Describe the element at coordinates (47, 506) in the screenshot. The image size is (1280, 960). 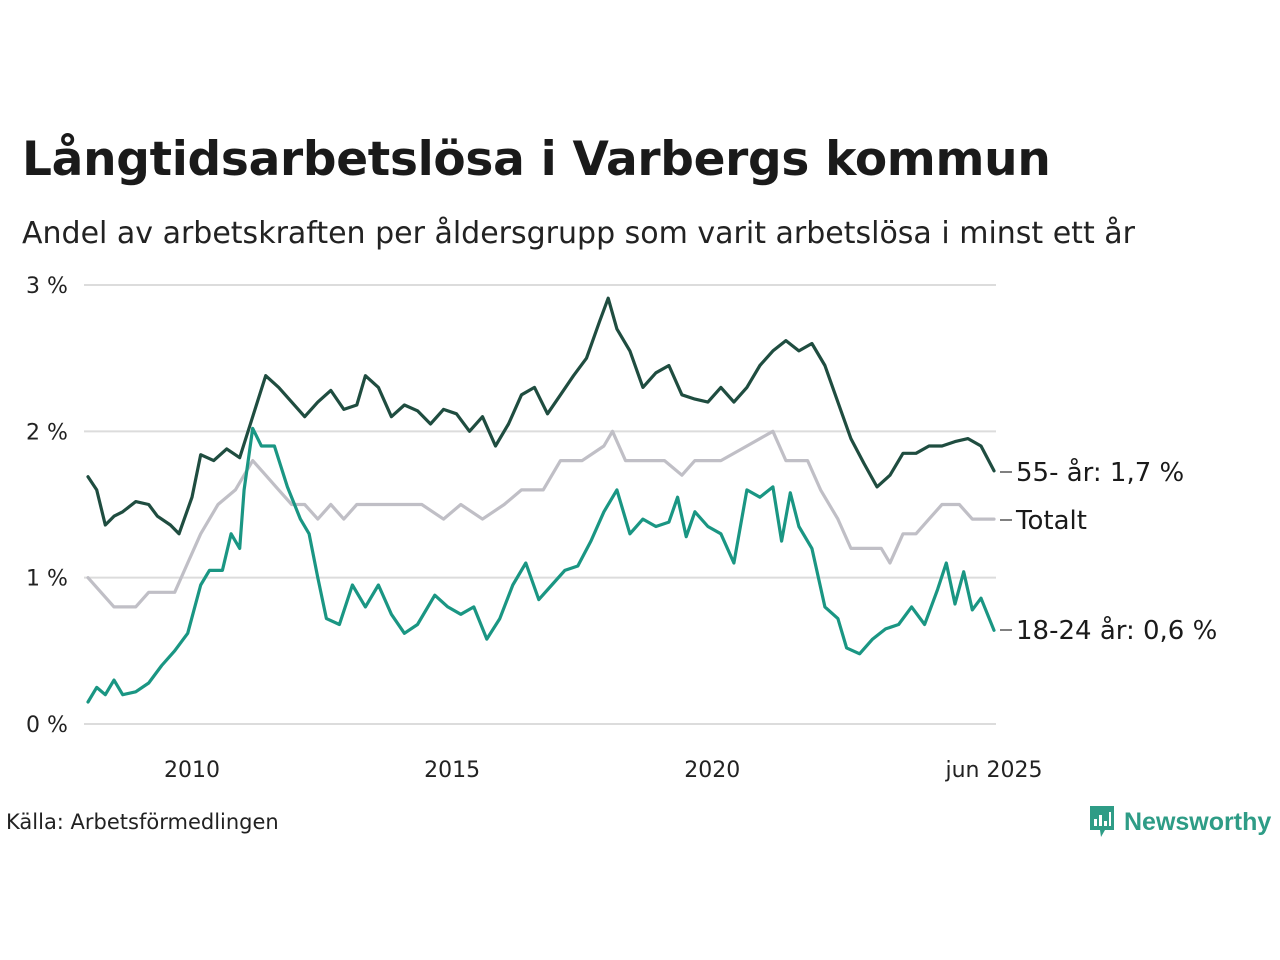
I see `y-axis-ticks: 0 % 1 % 2 % 3 %` at that location.